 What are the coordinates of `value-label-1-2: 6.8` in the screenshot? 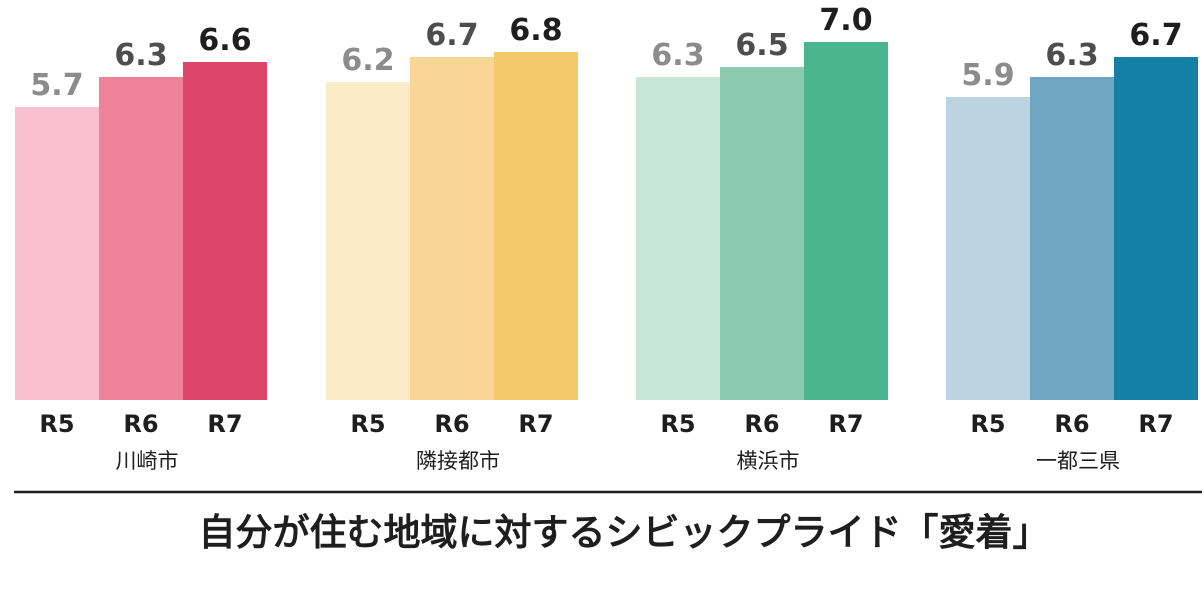 It's located at (535, 30).